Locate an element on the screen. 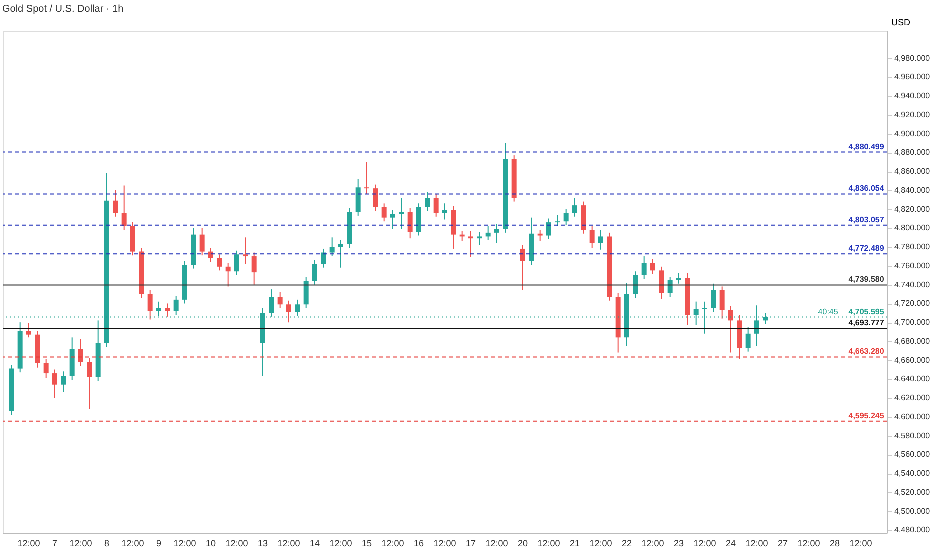 The image size is (932, 550). y-tick-label: 4,860.000 is located at coordinates (912, 171).